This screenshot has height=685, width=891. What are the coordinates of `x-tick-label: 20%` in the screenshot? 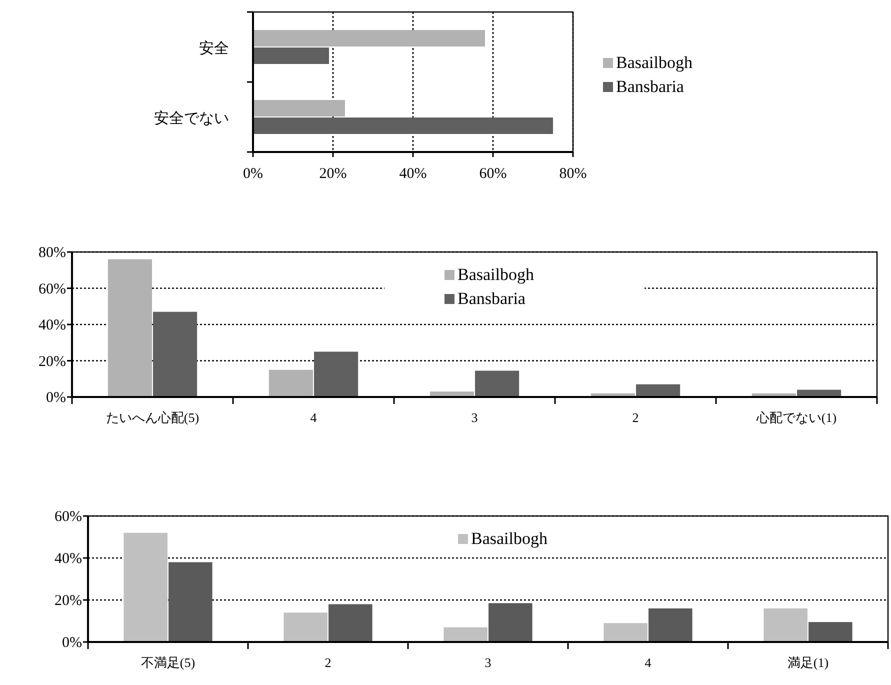 It's located at (333, 174).